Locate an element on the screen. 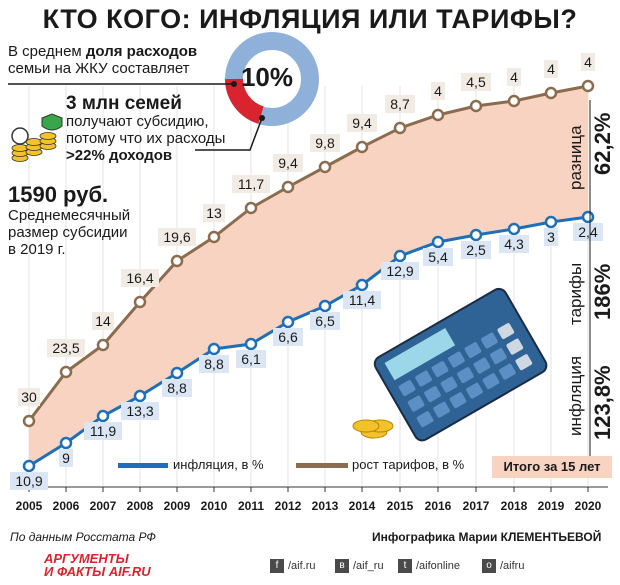 This screenshot has height=585, width=620. info-subsidy-line2: потому что их расходы is located at coordinates (146, 138).